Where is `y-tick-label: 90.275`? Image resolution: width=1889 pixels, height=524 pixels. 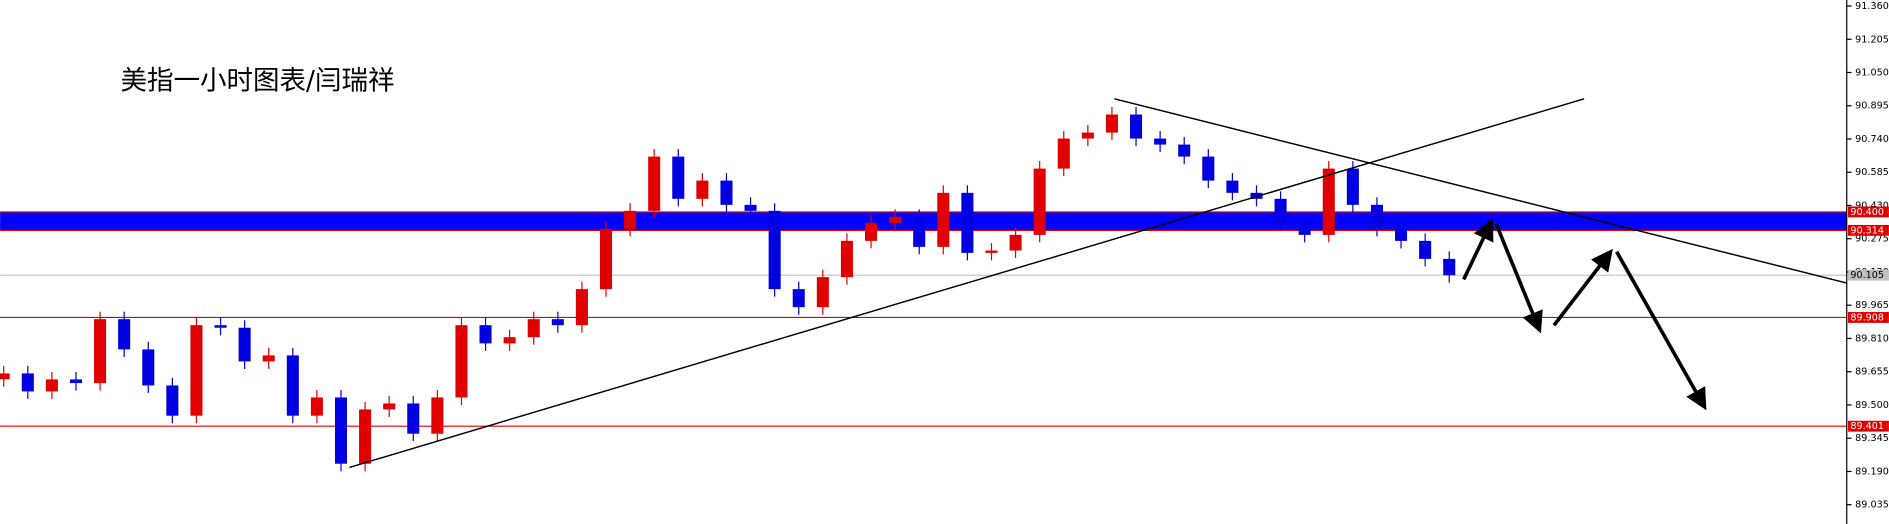 y-tick-label: 90.275 is located at coordinates (1872, 239).